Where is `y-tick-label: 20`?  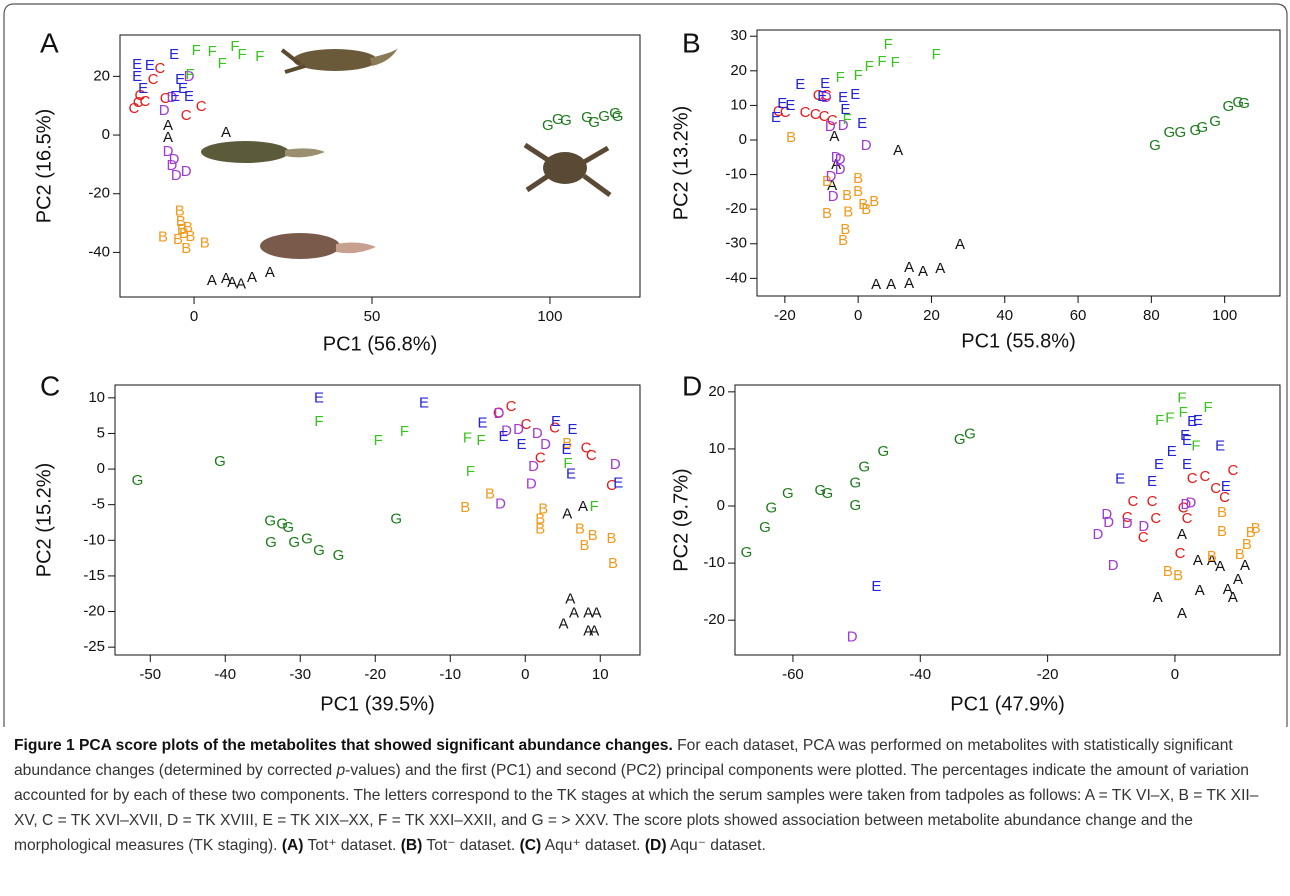 y-tick-label: 20 is located at coordinates (716, 391).